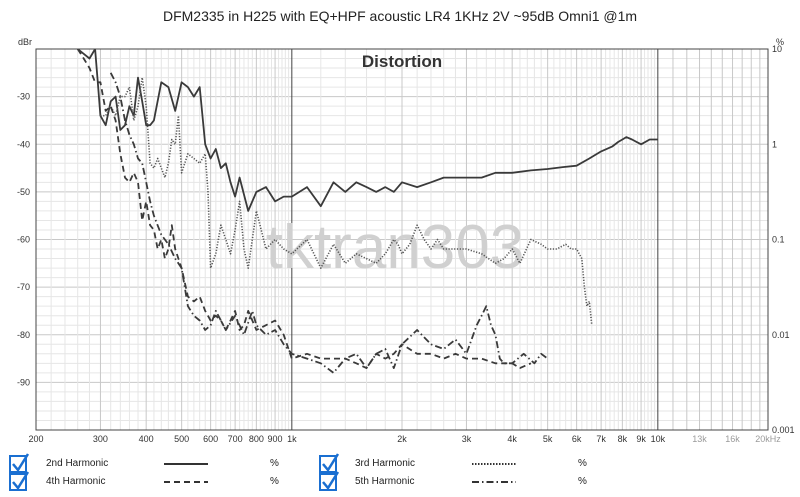 This screenshot has width=800, height=497. I want to click on x-tick-label: 900, so click(275, 439).